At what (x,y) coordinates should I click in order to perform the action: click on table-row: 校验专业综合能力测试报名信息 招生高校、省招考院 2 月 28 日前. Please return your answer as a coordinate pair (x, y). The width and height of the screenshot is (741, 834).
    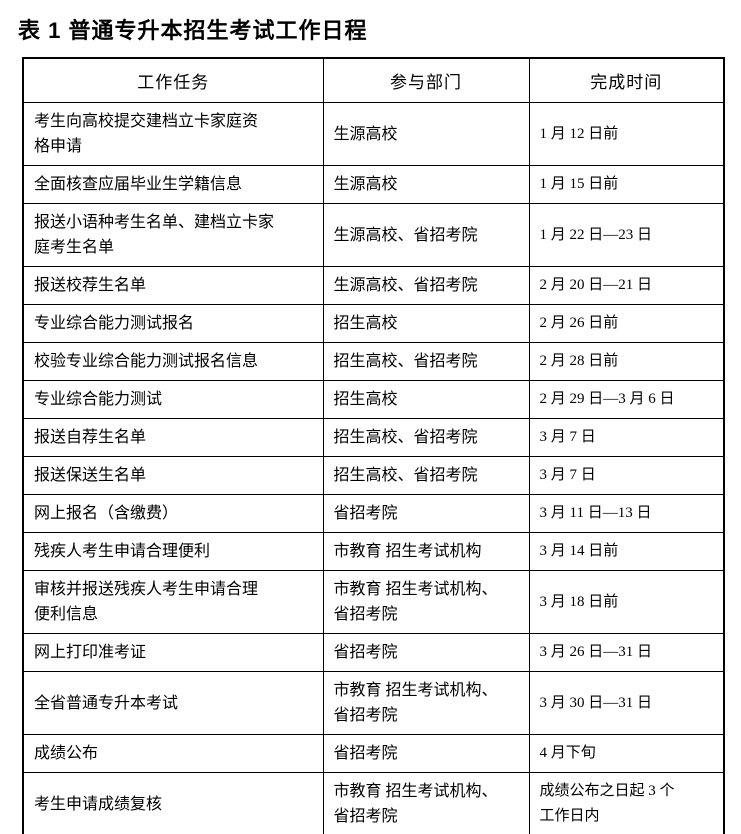
    Looking at the image, I should click on (373, 361).